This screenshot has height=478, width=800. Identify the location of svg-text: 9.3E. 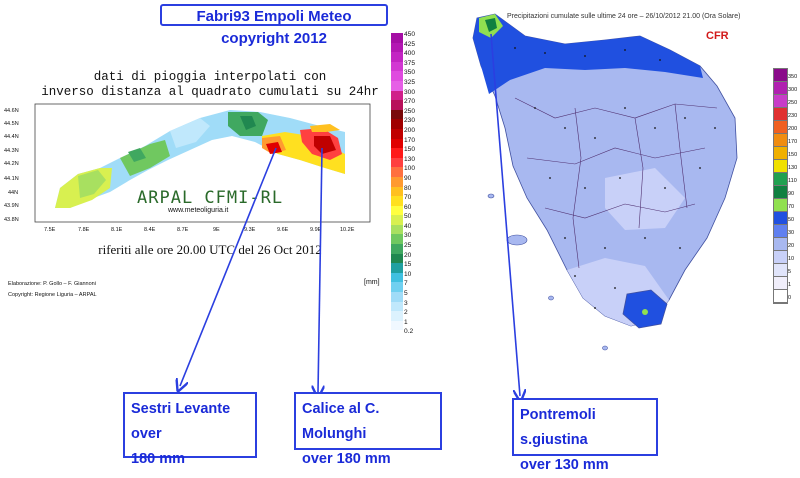
(250, 230).